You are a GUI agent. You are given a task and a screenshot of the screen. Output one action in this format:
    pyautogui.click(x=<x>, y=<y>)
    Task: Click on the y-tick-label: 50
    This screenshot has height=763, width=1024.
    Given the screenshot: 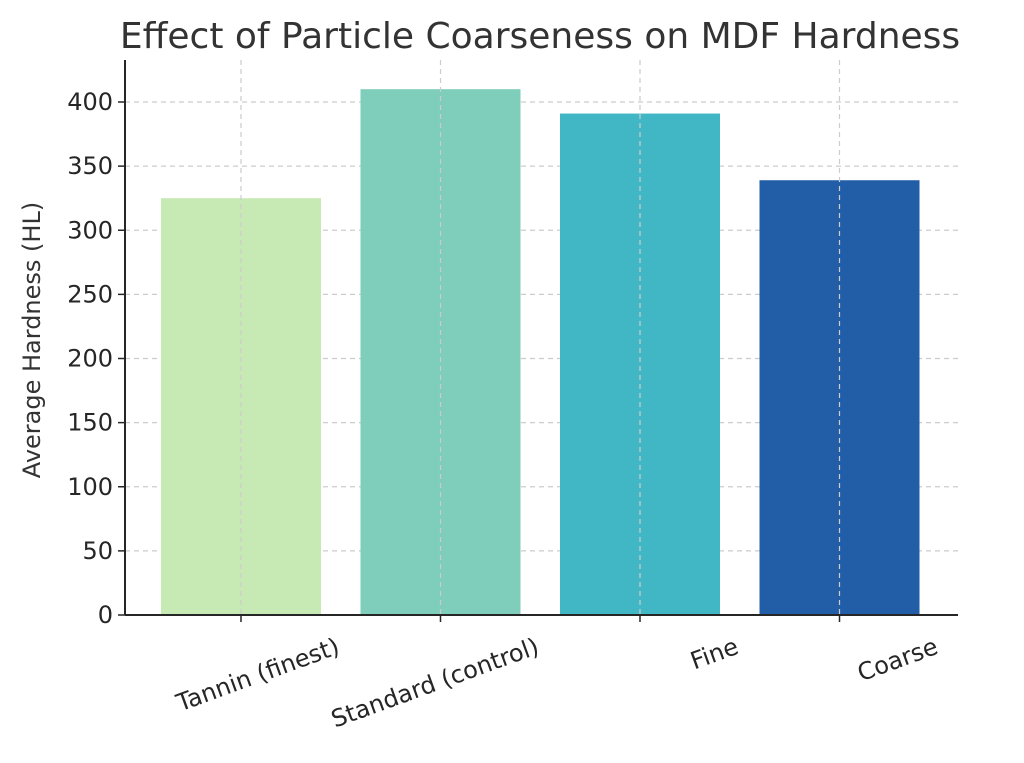 What is the action you would take?
    pyautogui.click(x=97, y=551)
    